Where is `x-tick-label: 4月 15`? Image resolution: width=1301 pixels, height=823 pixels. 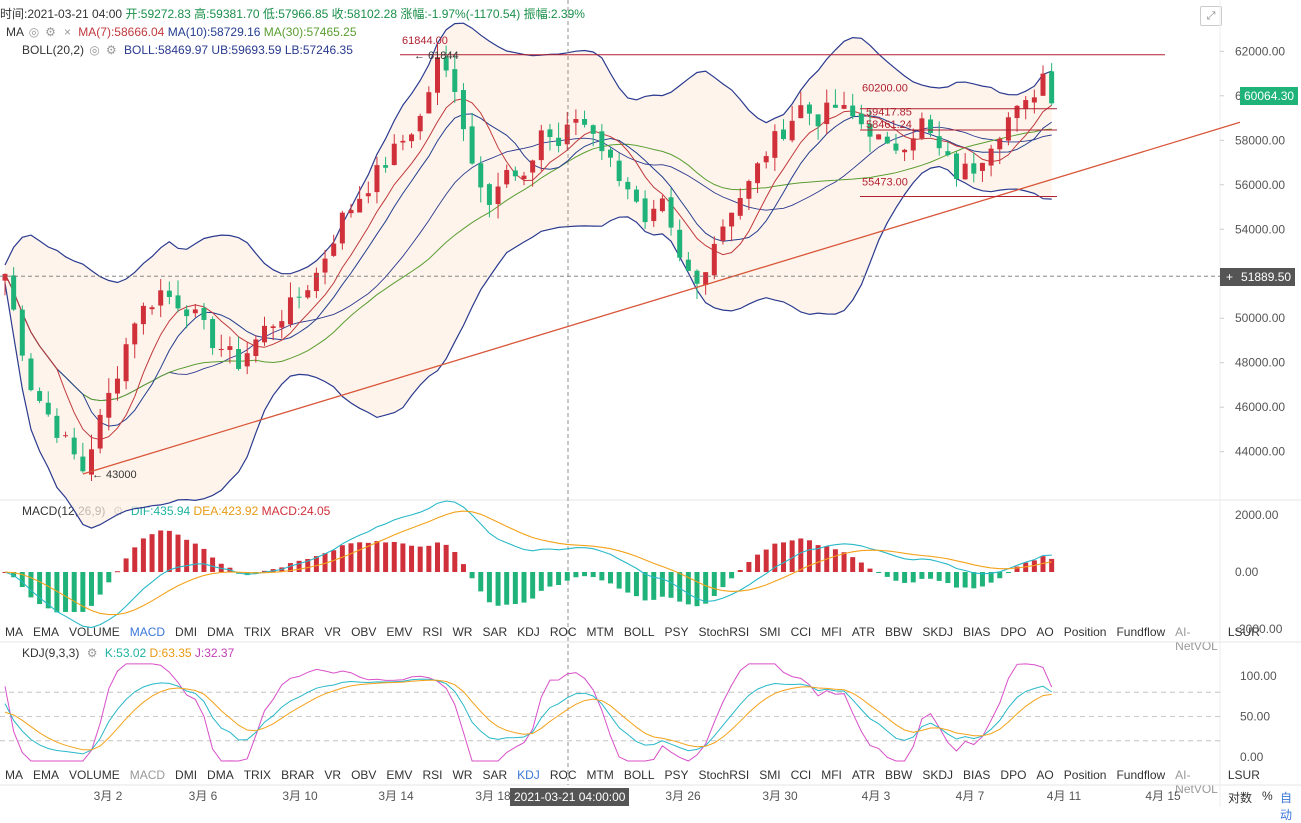 x-tick-label: 4月 15 is located at coordinates (1163, 796).